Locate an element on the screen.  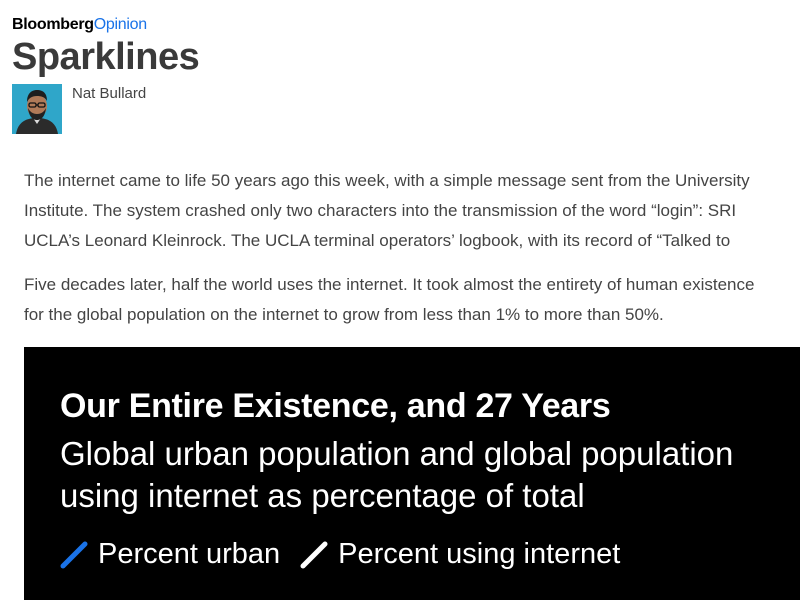
brand-opinion: Opinion is located at coordinates (120, 24).